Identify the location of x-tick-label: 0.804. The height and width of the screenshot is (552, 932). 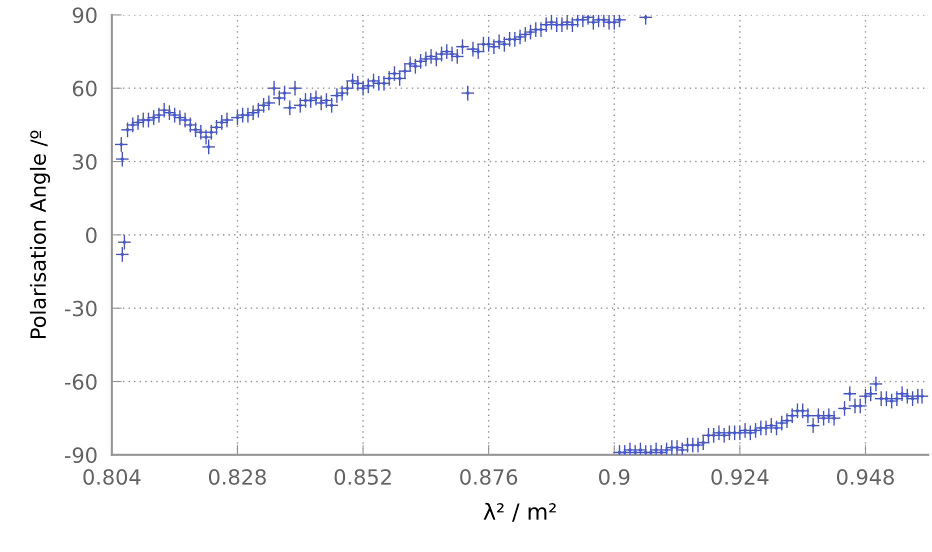
(111, 477).